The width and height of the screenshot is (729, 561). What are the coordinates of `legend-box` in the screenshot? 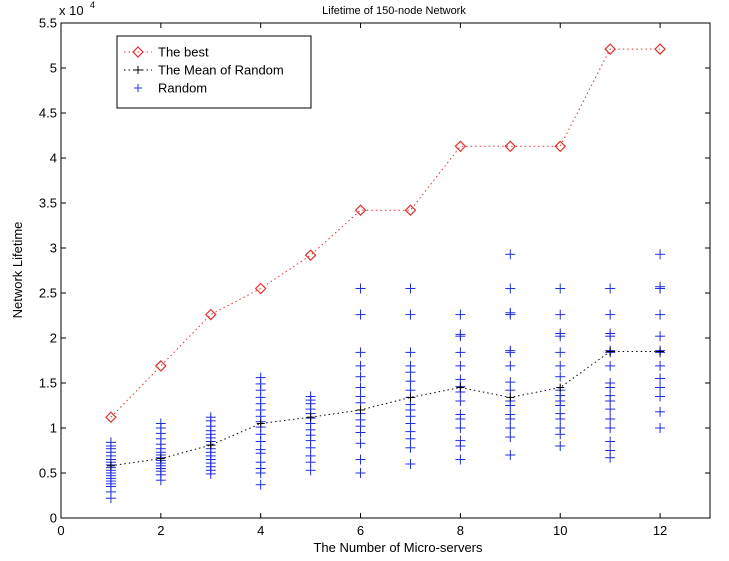 It's located at (214, 72).